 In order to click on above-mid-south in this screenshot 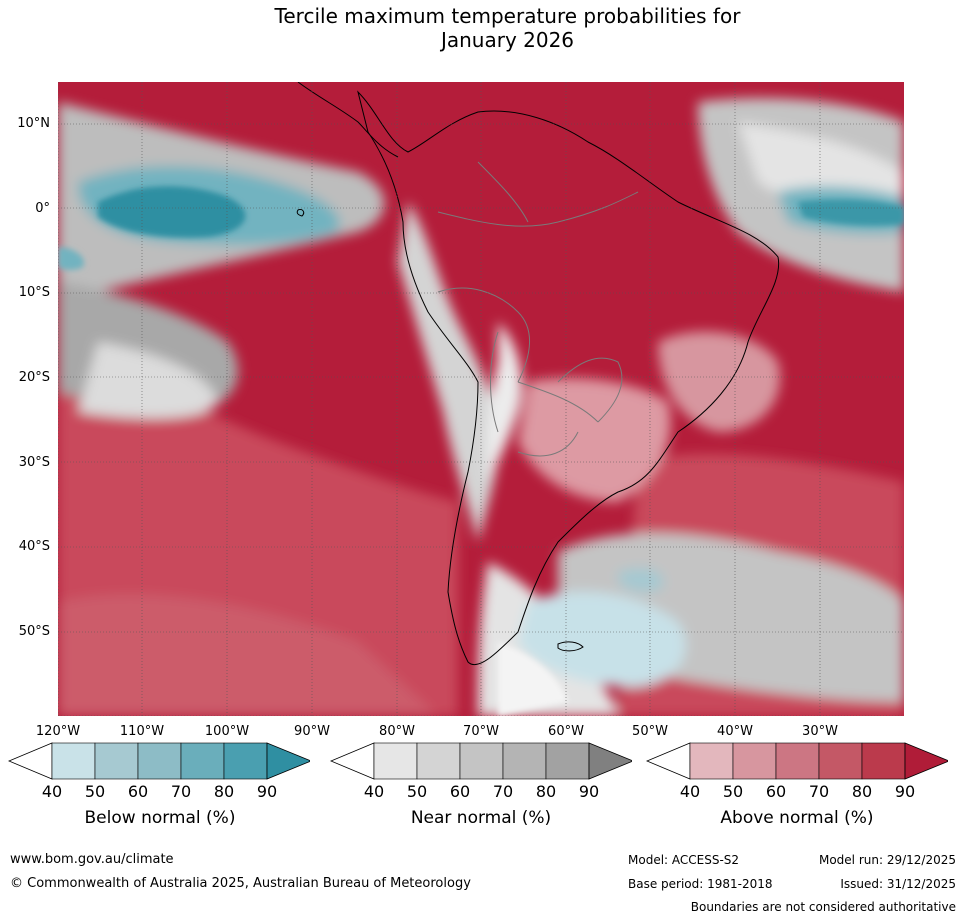, I will do `click(248, 655)`.